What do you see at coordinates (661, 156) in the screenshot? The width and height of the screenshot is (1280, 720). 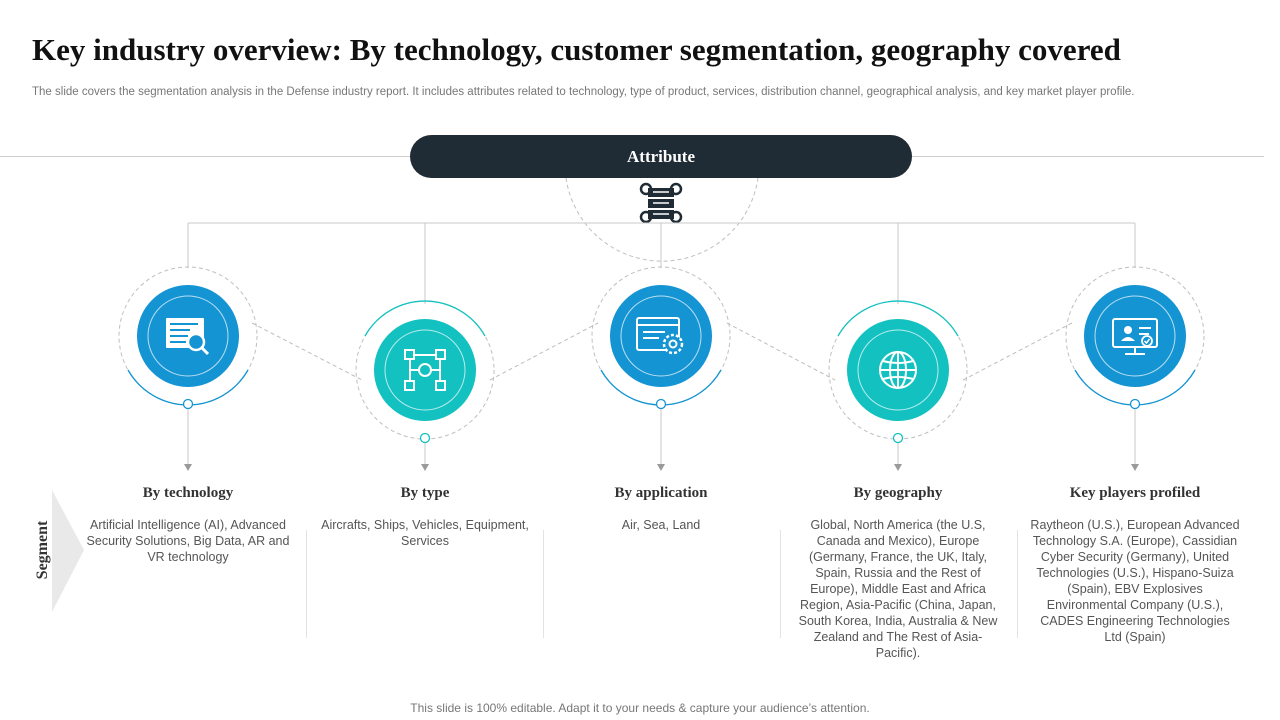 I see `attribute-pill: Attribute` at bounding box center [661, 156].